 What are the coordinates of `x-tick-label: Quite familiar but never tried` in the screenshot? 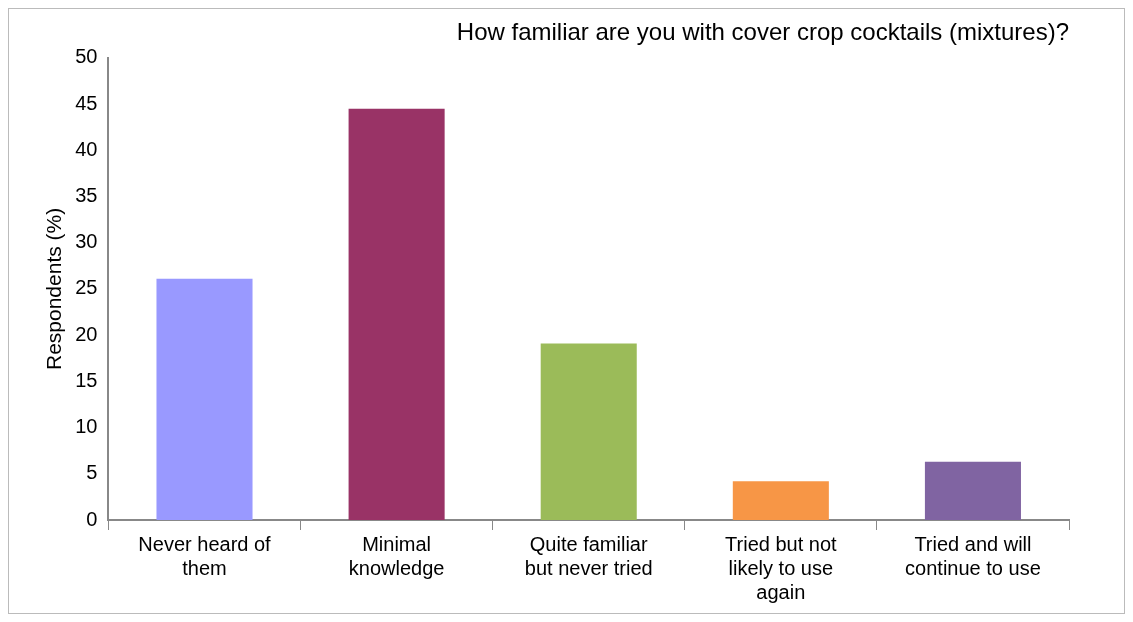 It's located at (588, 555).